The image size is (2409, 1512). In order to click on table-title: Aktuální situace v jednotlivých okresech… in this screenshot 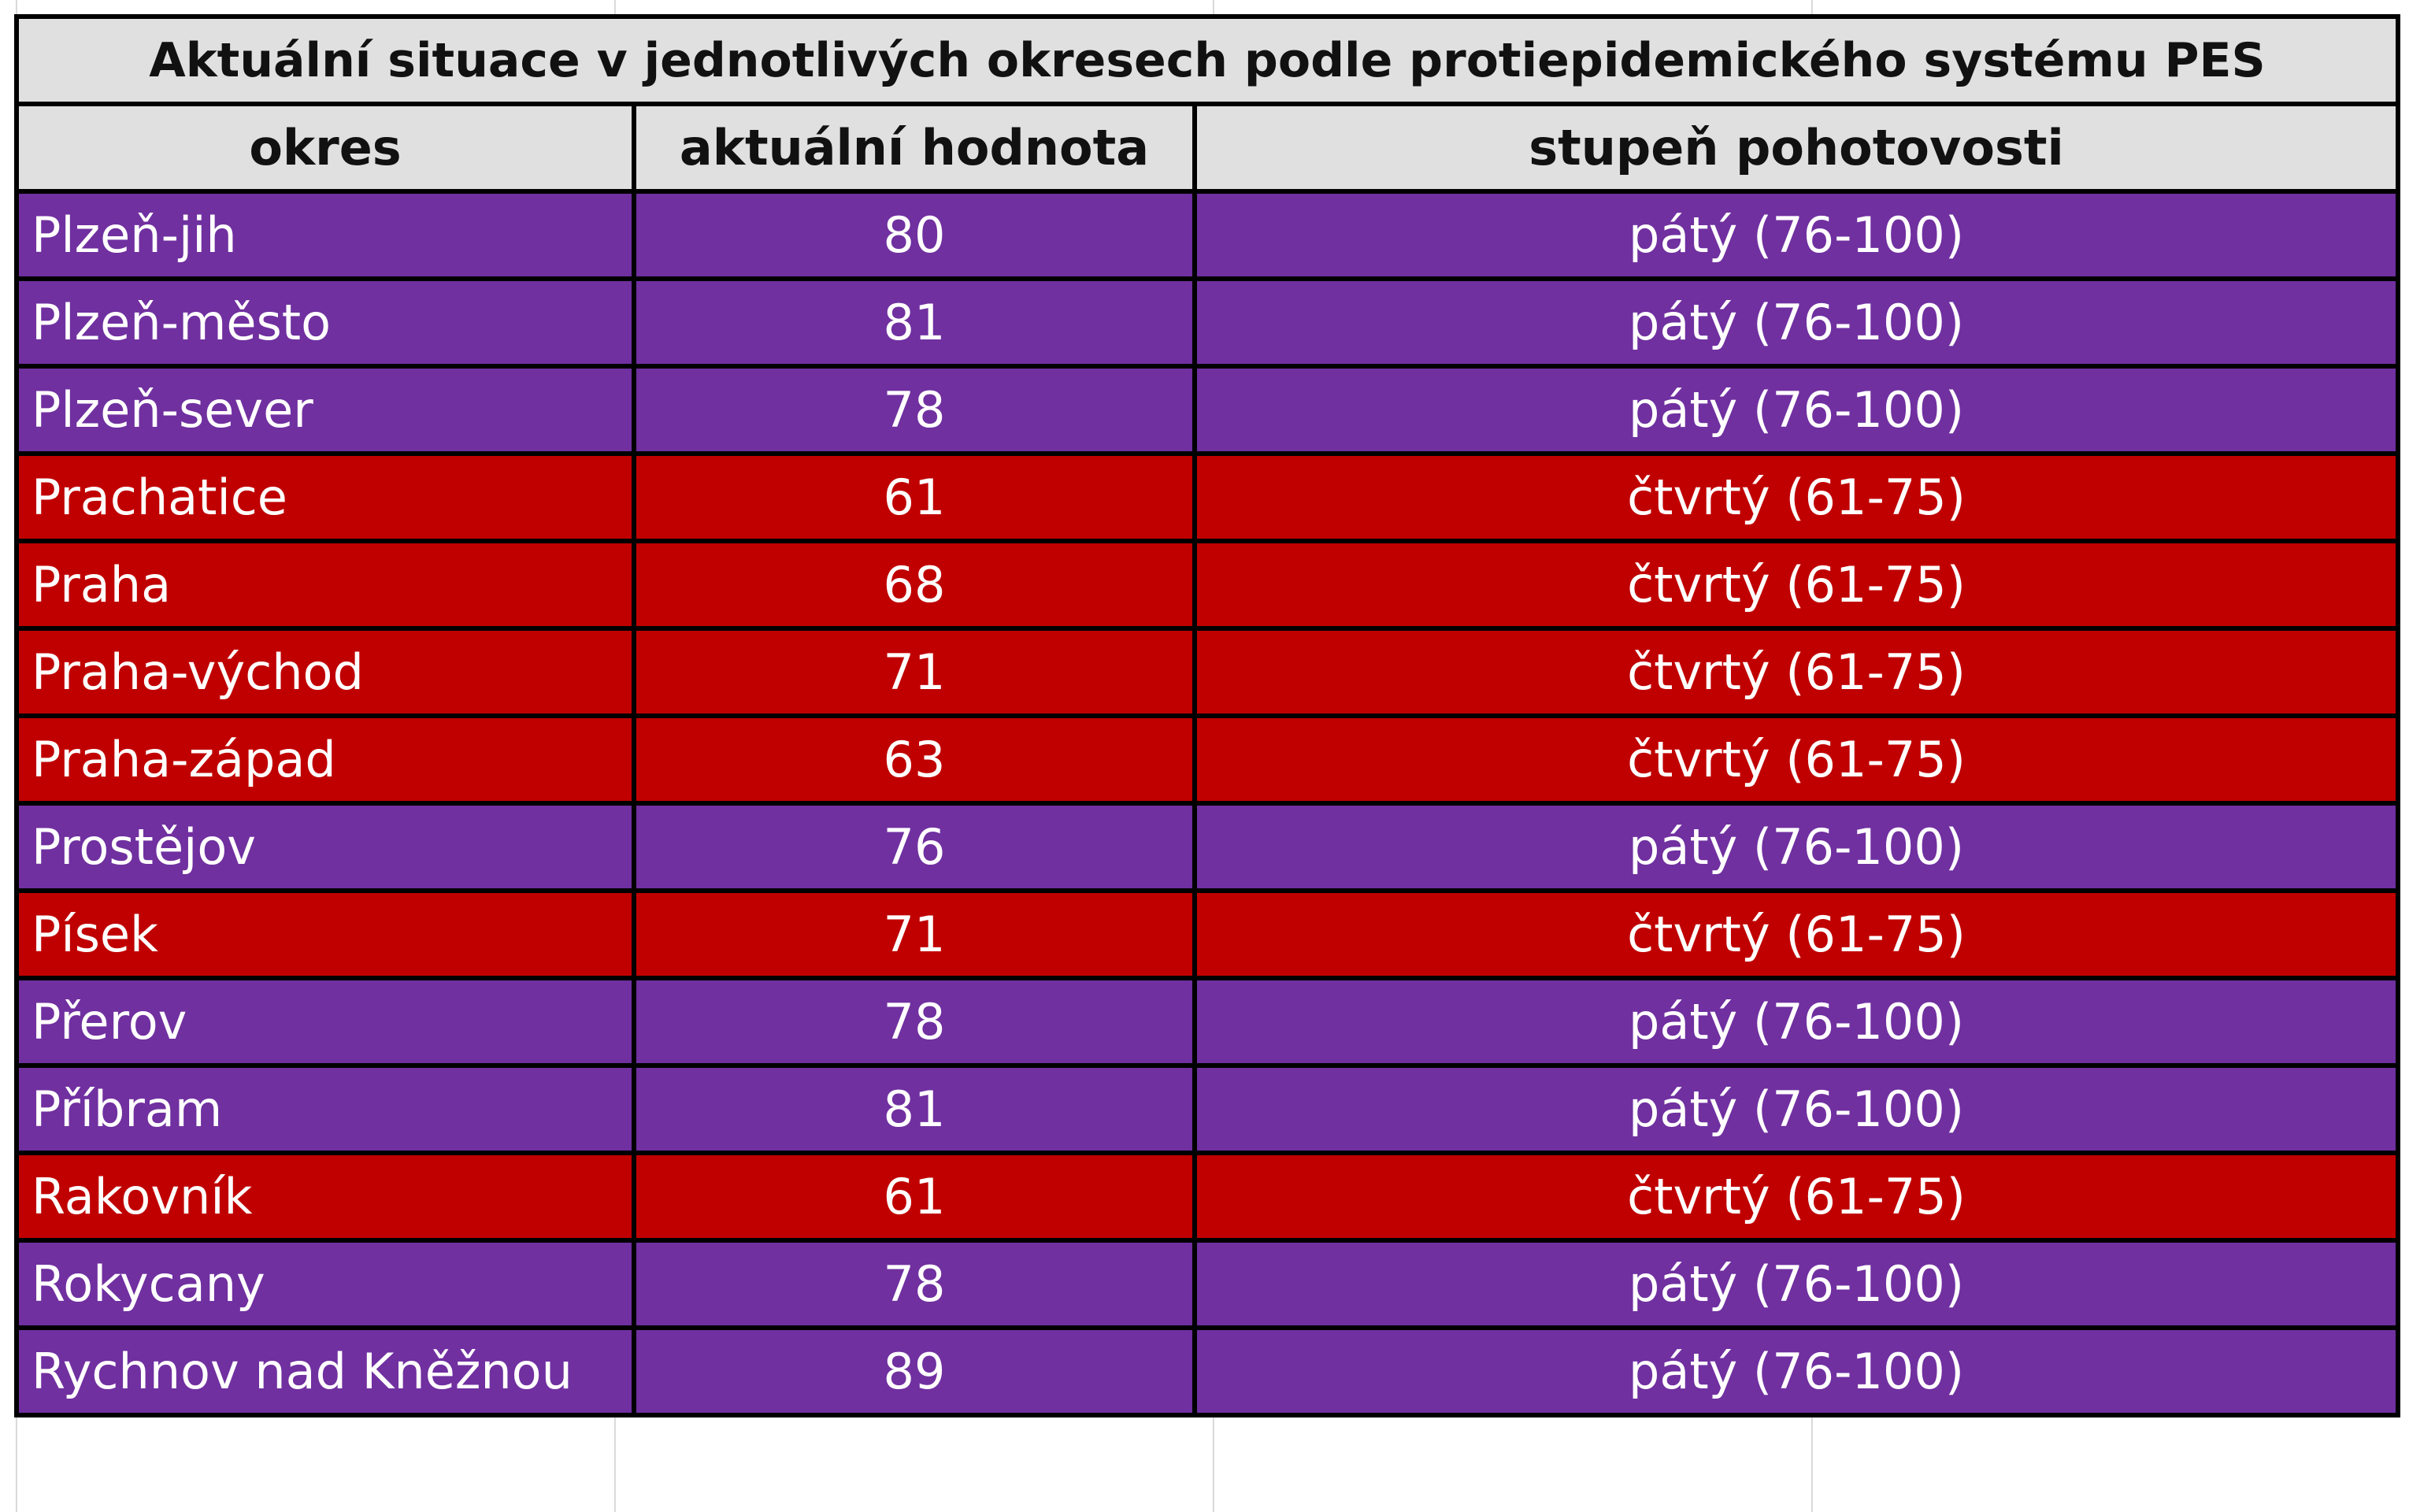, I will do `click(1207, 60)`.